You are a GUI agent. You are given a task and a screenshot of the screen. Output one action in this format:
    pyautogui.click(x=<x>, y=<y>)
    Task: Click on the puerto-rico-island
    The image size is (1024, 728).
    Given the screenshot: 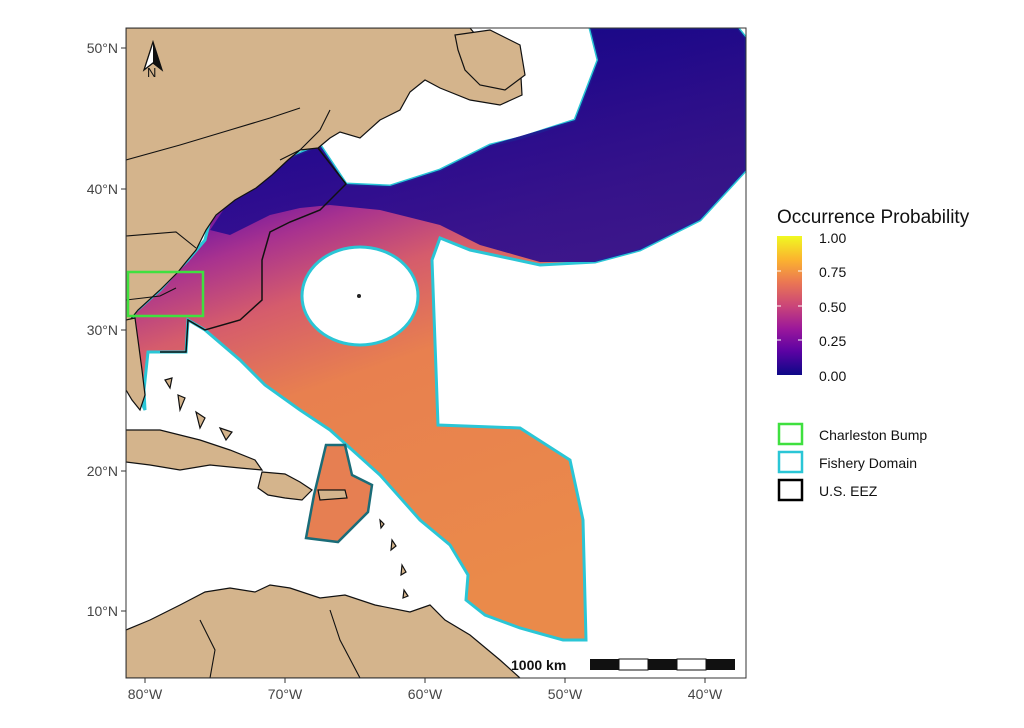 What is the action you would take?
    pyautogui.click(x=332, y=495)
    